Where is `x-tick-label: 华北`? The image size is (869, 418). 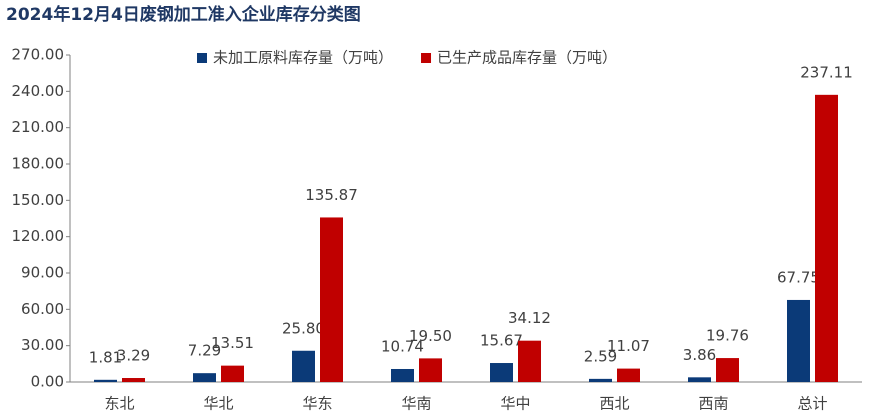
x-tick-label: 华北 is located at coordinates (218, 404).